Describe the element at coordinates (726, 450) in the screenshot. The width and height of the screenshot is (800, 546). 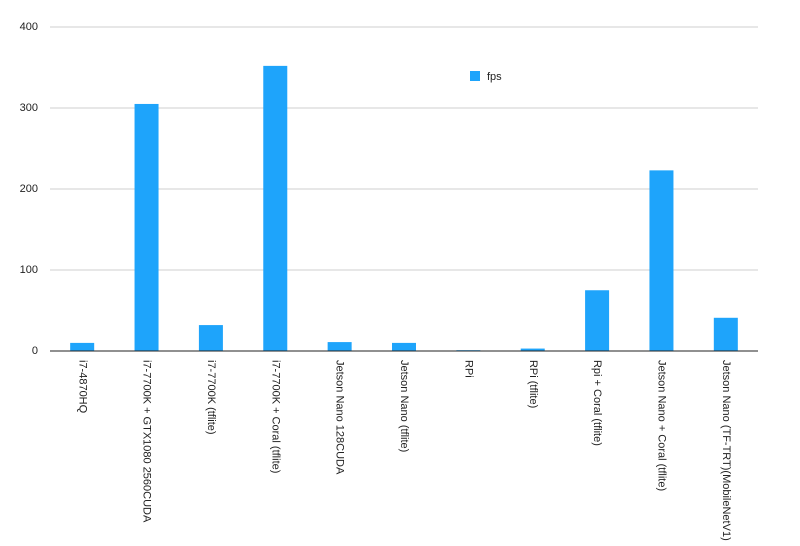
I see `x-tick-label: Jetson Nano (TF-TRT)(MobileNetV1)` at that location.